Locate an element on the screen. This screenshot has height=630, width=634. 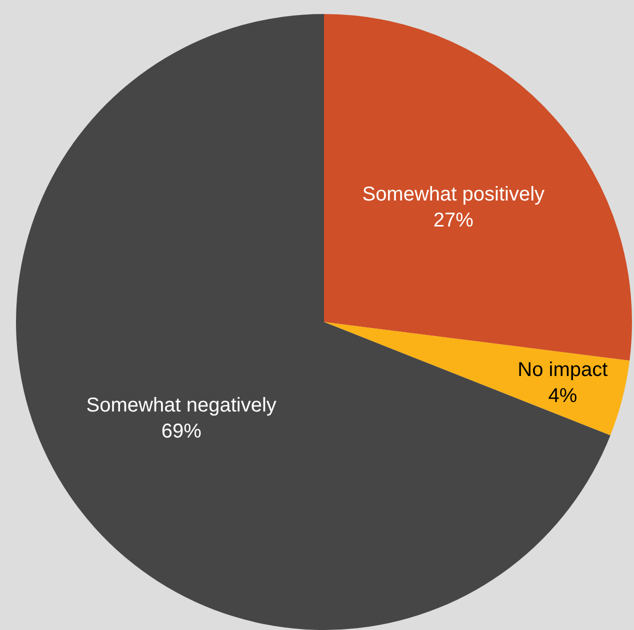
slice-label: Somewhat negatively is located at coordinates (181, 405).